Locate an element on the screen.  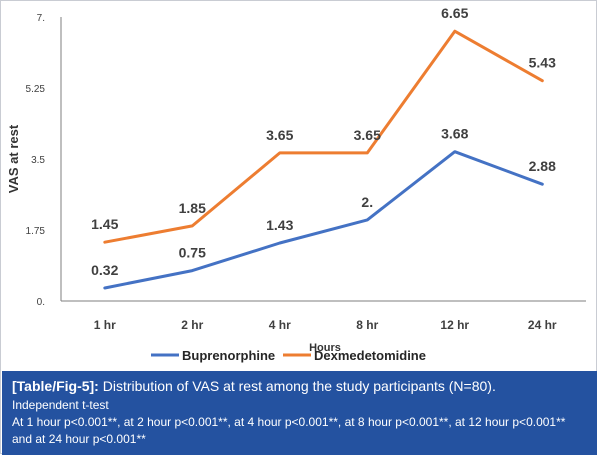
data-label: 1.45 is located at coordinates (104, 224).